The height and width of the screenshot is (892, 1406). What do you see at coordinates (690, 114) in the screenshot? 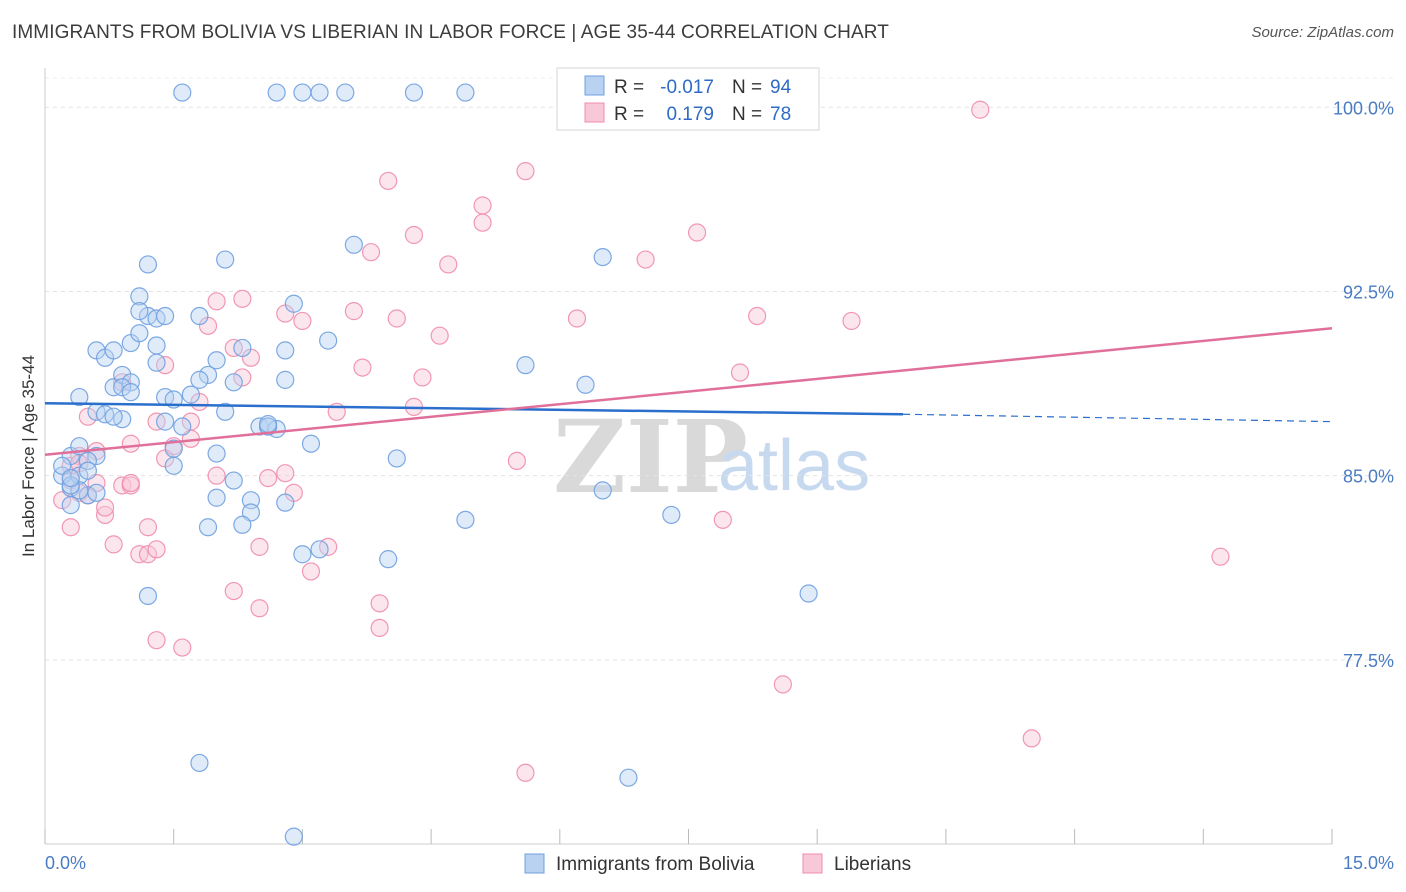
I see `legend-r-value-2: 0.179` at bounding box center [690, 114].